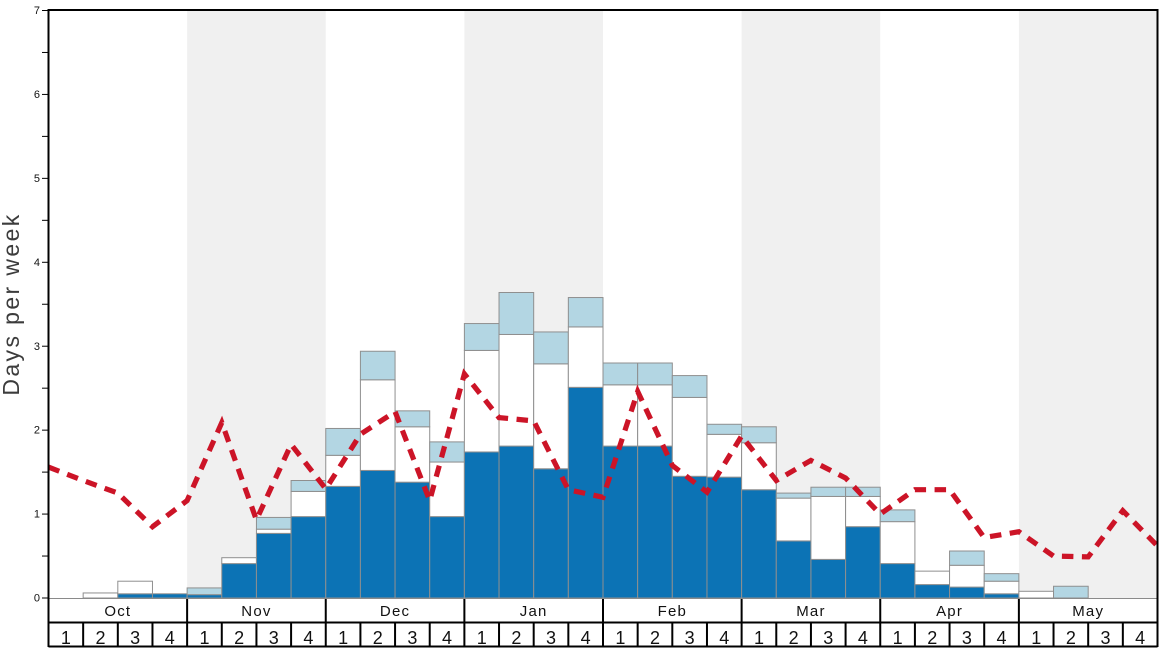  What do you see at coordinates (37, 95) in the screenshot?
I see `svg-text: 6` at bounding box center [37, 95].